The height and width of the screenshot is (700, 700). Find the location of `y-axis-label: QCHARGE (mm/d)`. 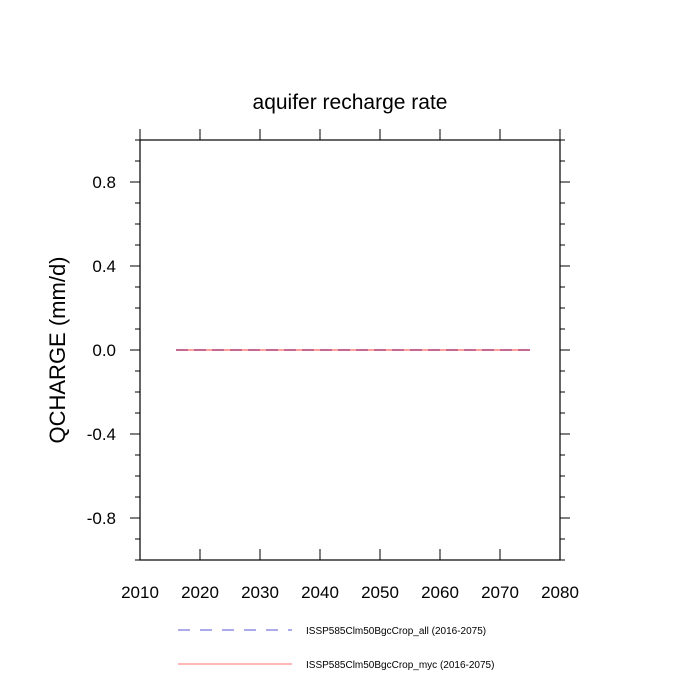

y-axis-label: QCHARGE (mm/d) is located at coordinates (57, 350).